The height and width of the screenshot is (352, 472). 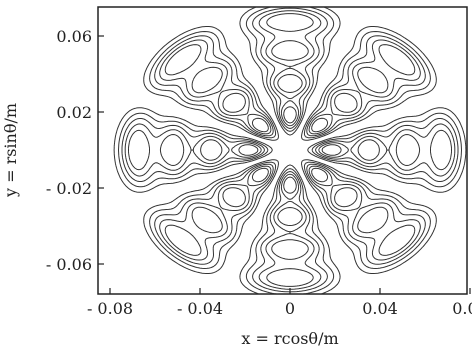 What do you see at coordinates (380, 308) in the screenshot?
I see `x-tick-label-3: 0.04` at bounding box center [380, 308].